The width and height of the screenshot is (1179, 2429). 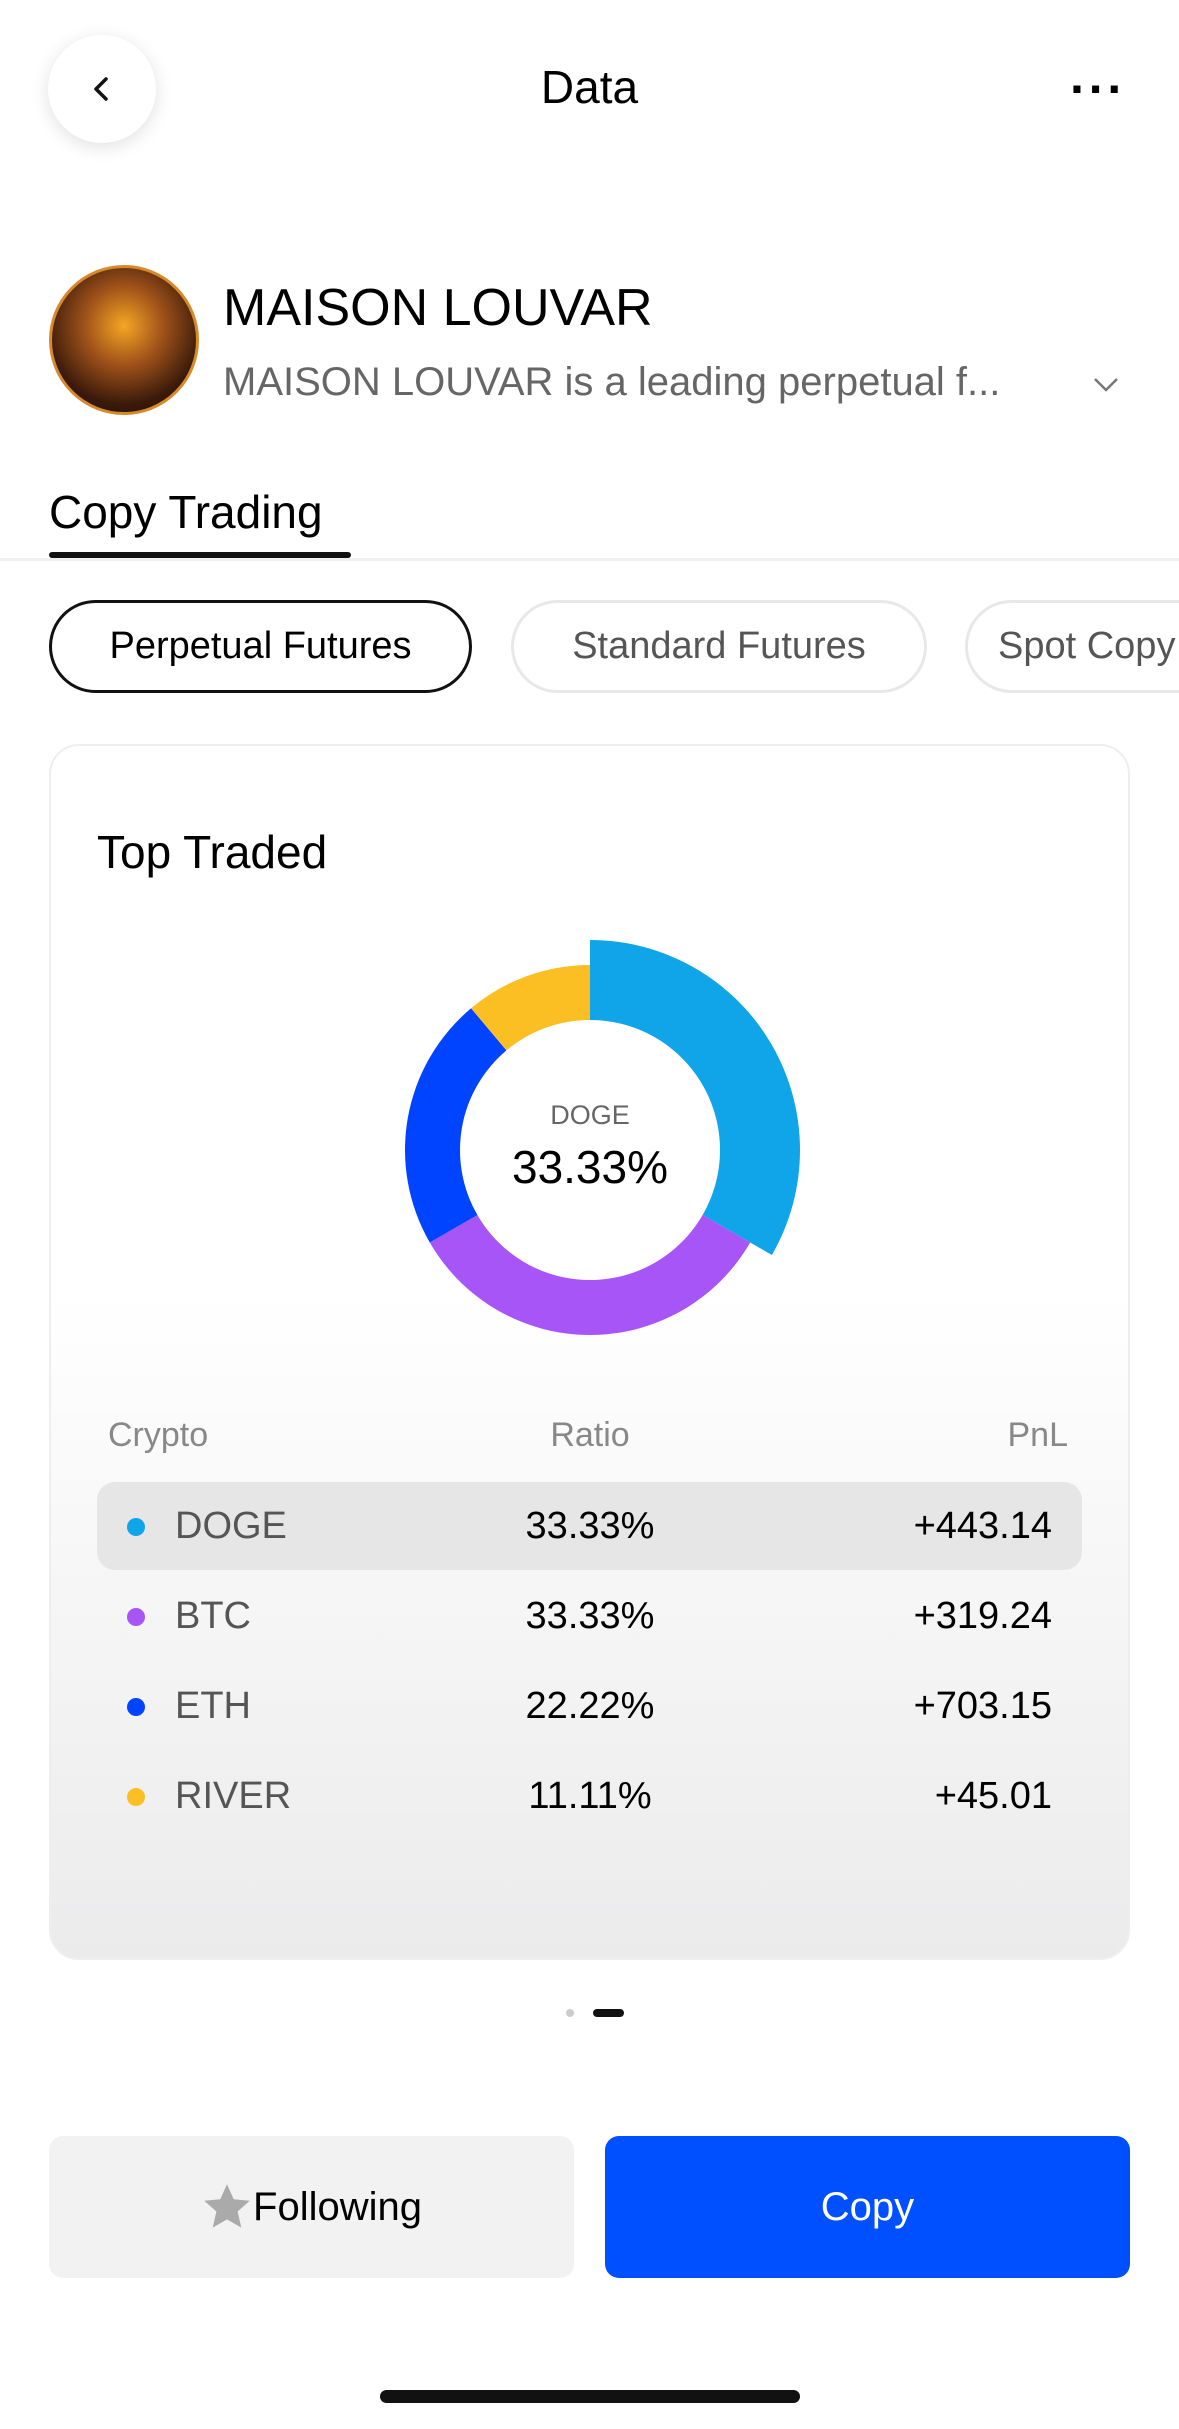 What do you see at coordinates (124, 340) in the screenshot?
I see `avatar` at bounding box center [124, 340].